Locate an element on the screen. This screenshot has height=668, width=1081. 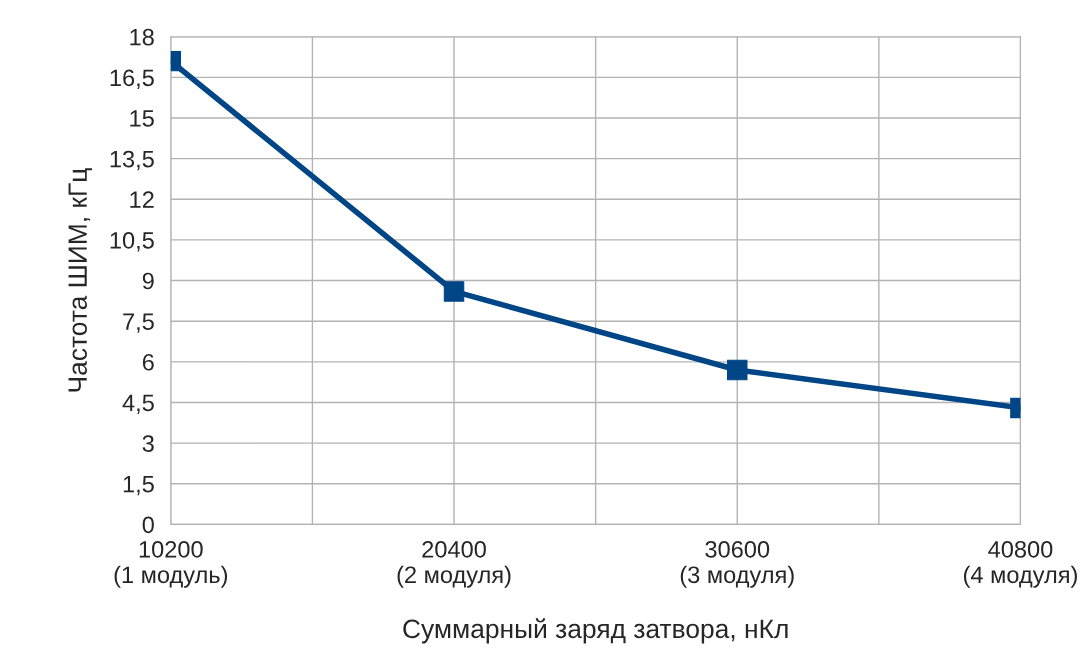
x-axis-title: Суммарный заряд затвора, нКл is located at coordinates (595, 631).